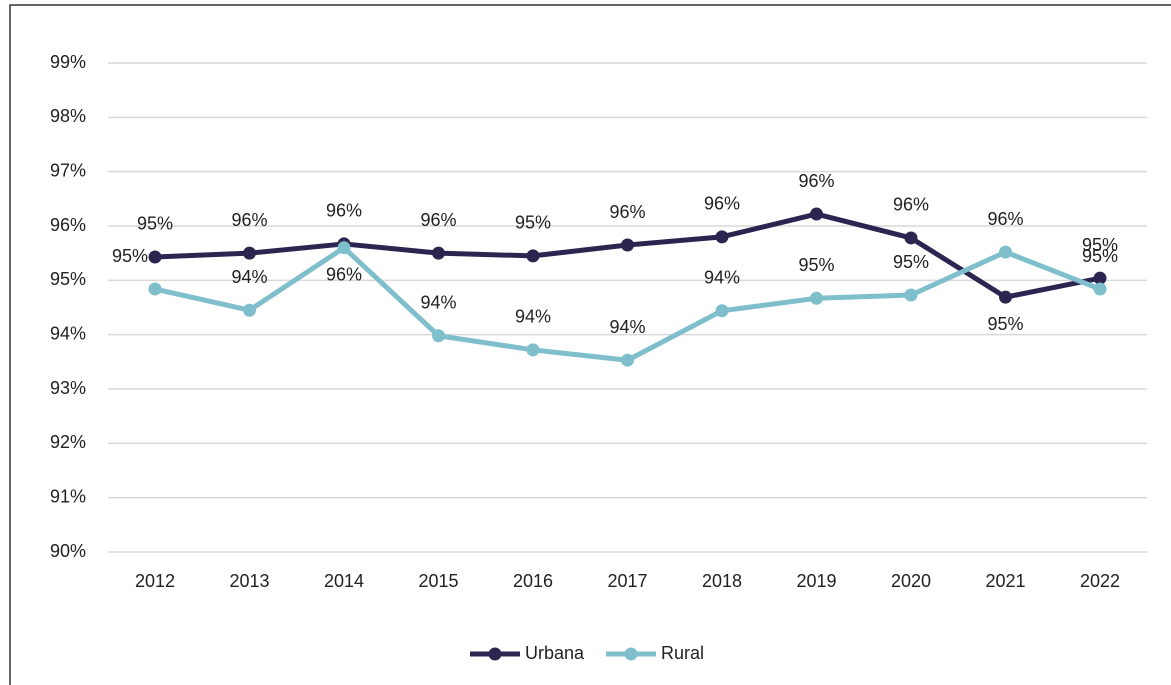 This screenshot has height=685, width=1171. What do you see at coordinates (68, 170) in the screenshot?
I see `y-tick-label: 97%` at bounding box center [68, 170].